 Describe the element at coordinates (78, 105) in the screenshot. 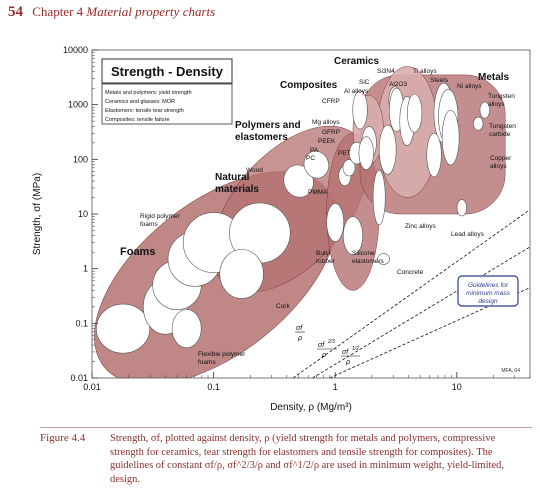

I see `y-tick-label-5: 1000` at that location.